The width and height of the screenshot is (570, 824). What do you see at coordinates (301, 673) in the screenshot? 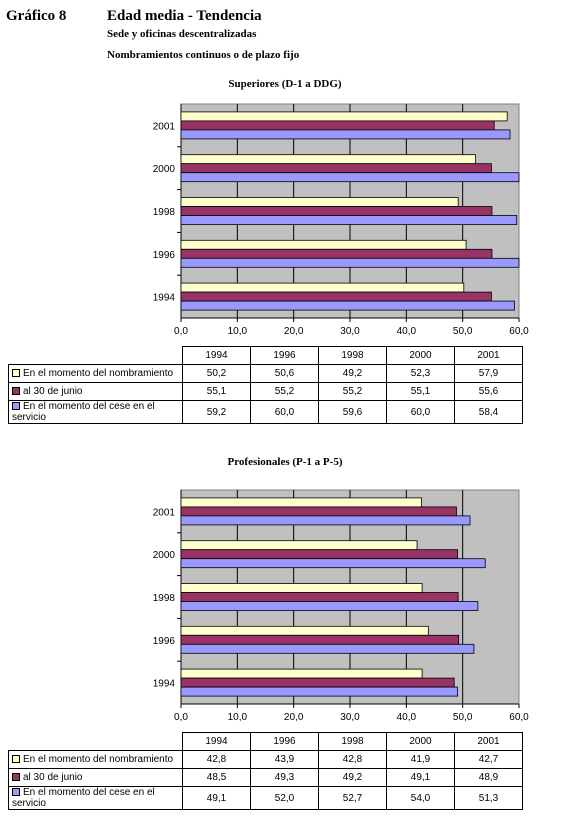
I see `bar-1-1994` at bounding box center [301, 673].